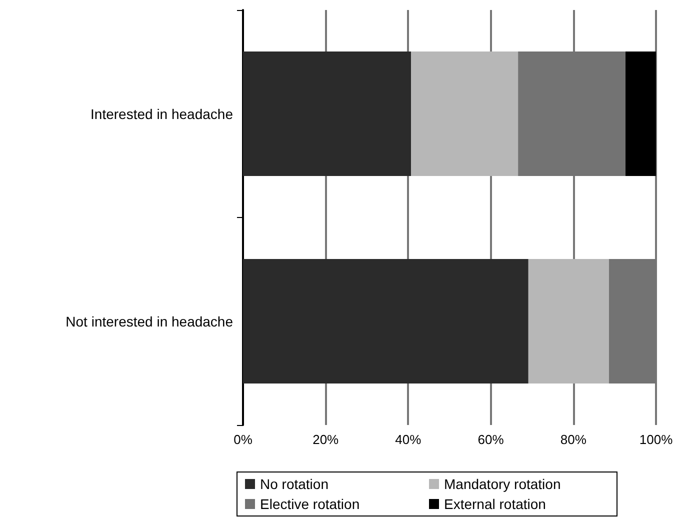 This screenshot has height=526, width=679. I want to click on legend-label: Mandatory rotation, so click(502, 484).